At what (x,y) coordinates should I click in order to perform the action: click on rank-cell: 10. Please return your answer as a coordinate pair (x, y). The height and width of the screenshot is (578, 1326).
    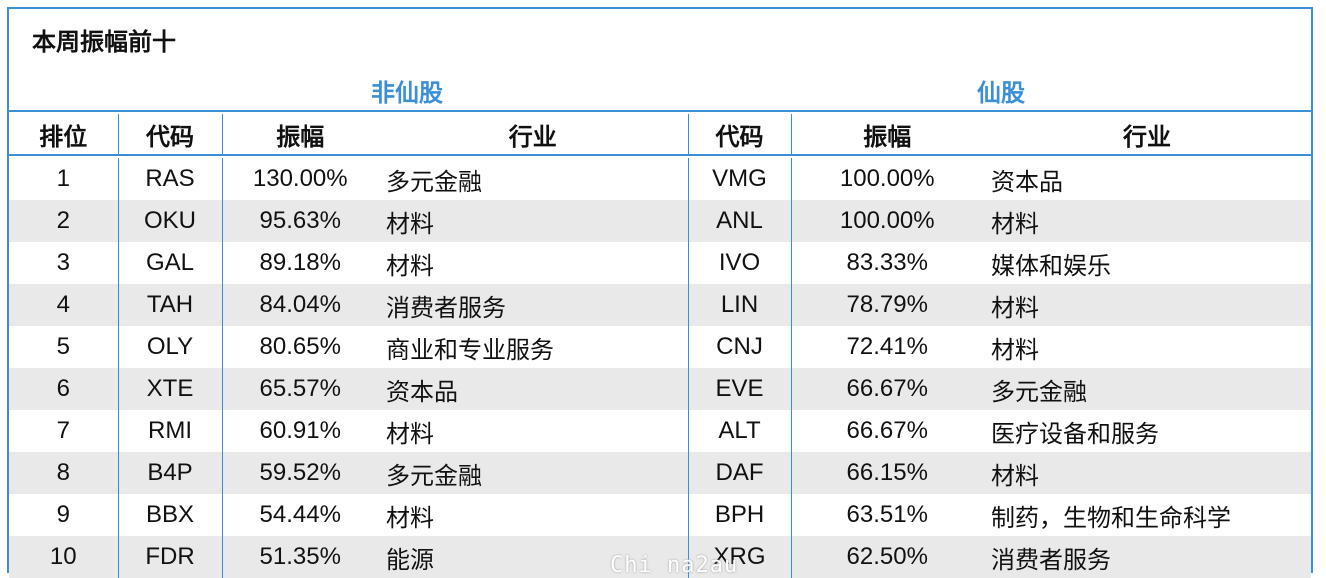
    Looking at the image, I should click on (63, 557).